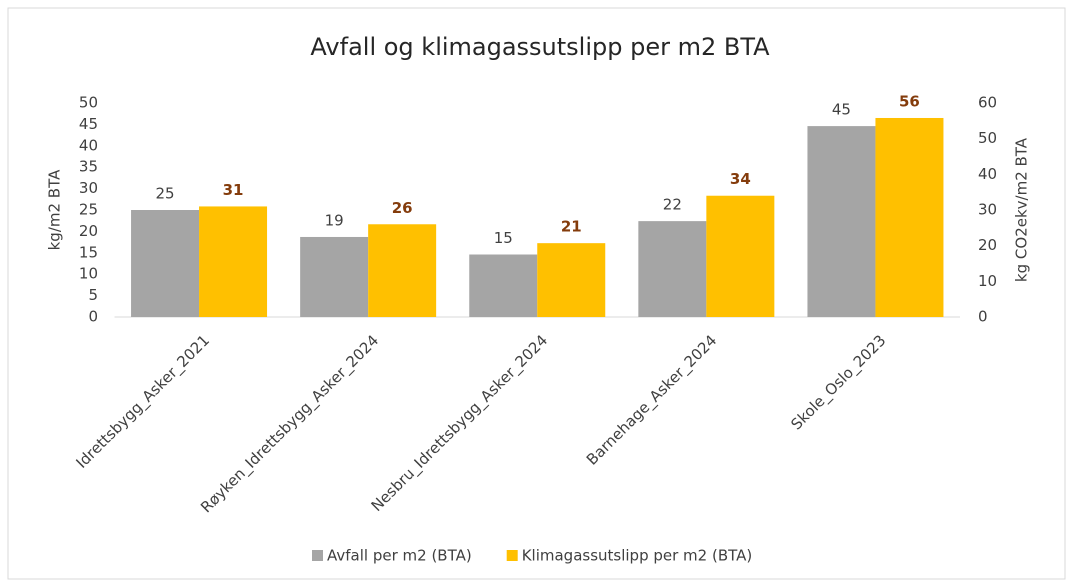  Describe the element at coordinates (637, 556) in the screenshot. I see `legend-label: Klimagassutslipp per m2 (BTA)` at that location.